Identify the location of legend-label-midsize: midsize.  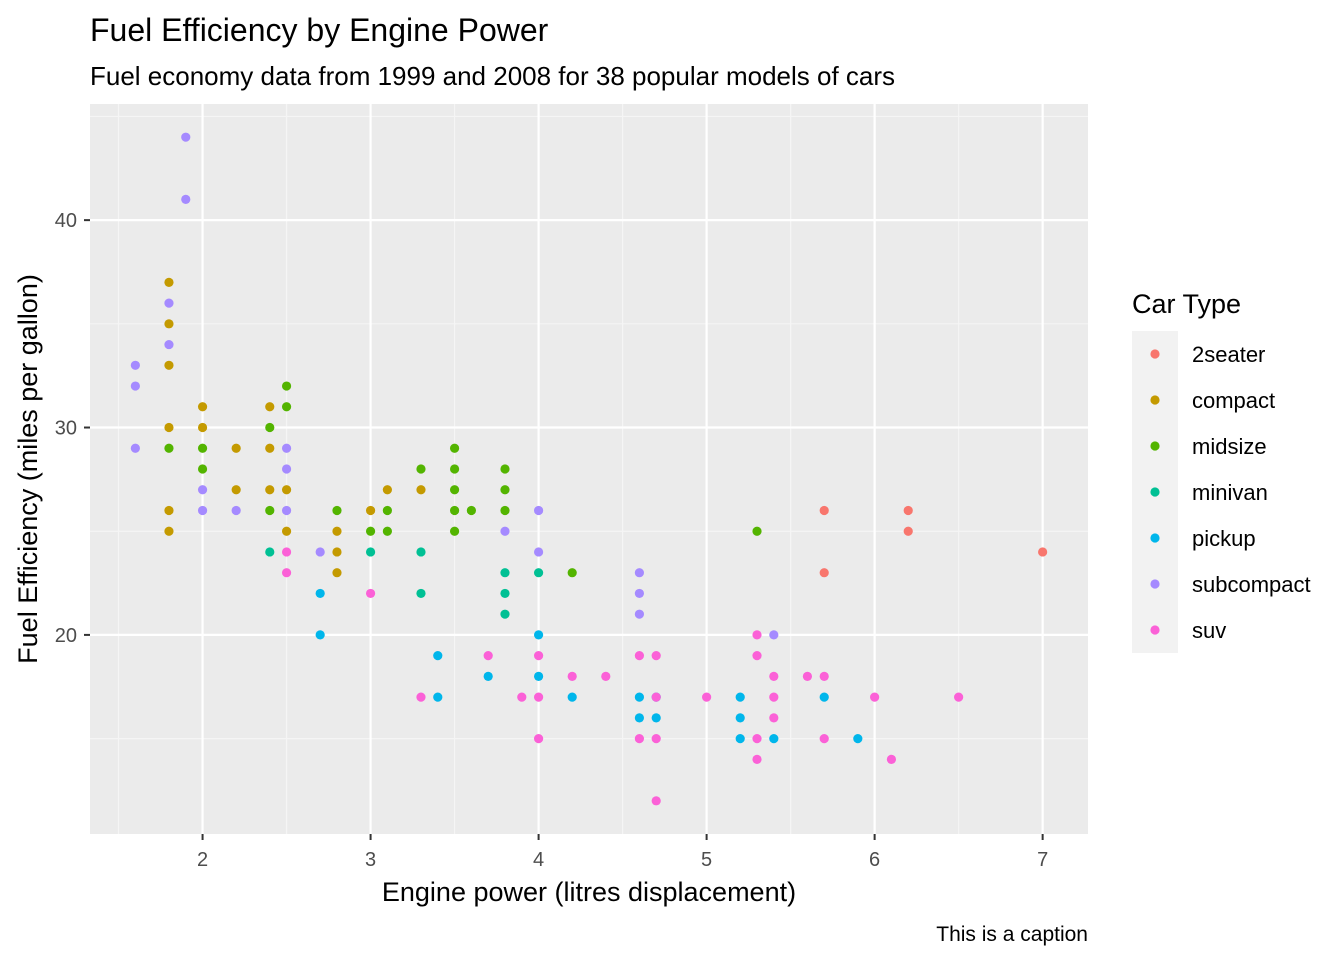
(1229, 446).